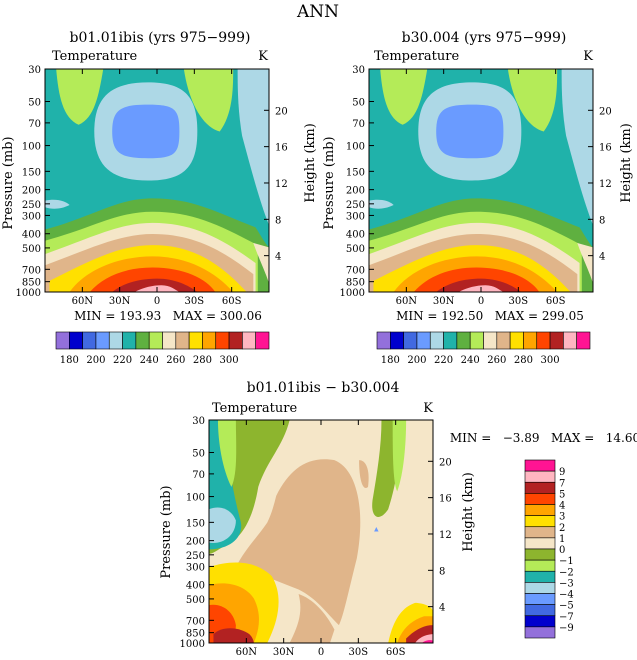 The height and width of the screenshot is (660, 637). Describe the element at coordinates (31, 270) in the screenshot. I see `panel-1-ytick-label: 700` at that location.